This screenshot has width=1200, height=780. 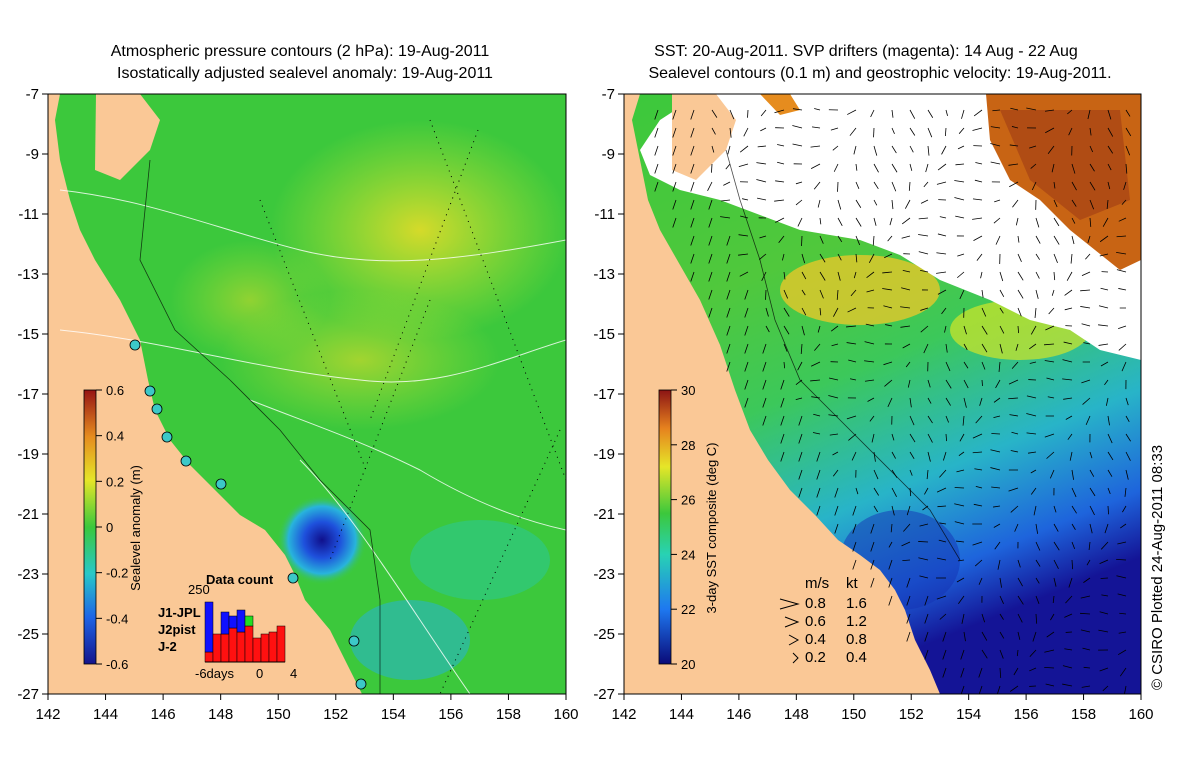 What do you see at coordinates (882, 708) in the screenshot?
I see `right-x-axis: 142 144 146 148 150 152 154 156 158 160` at bounding box center [882, 708].